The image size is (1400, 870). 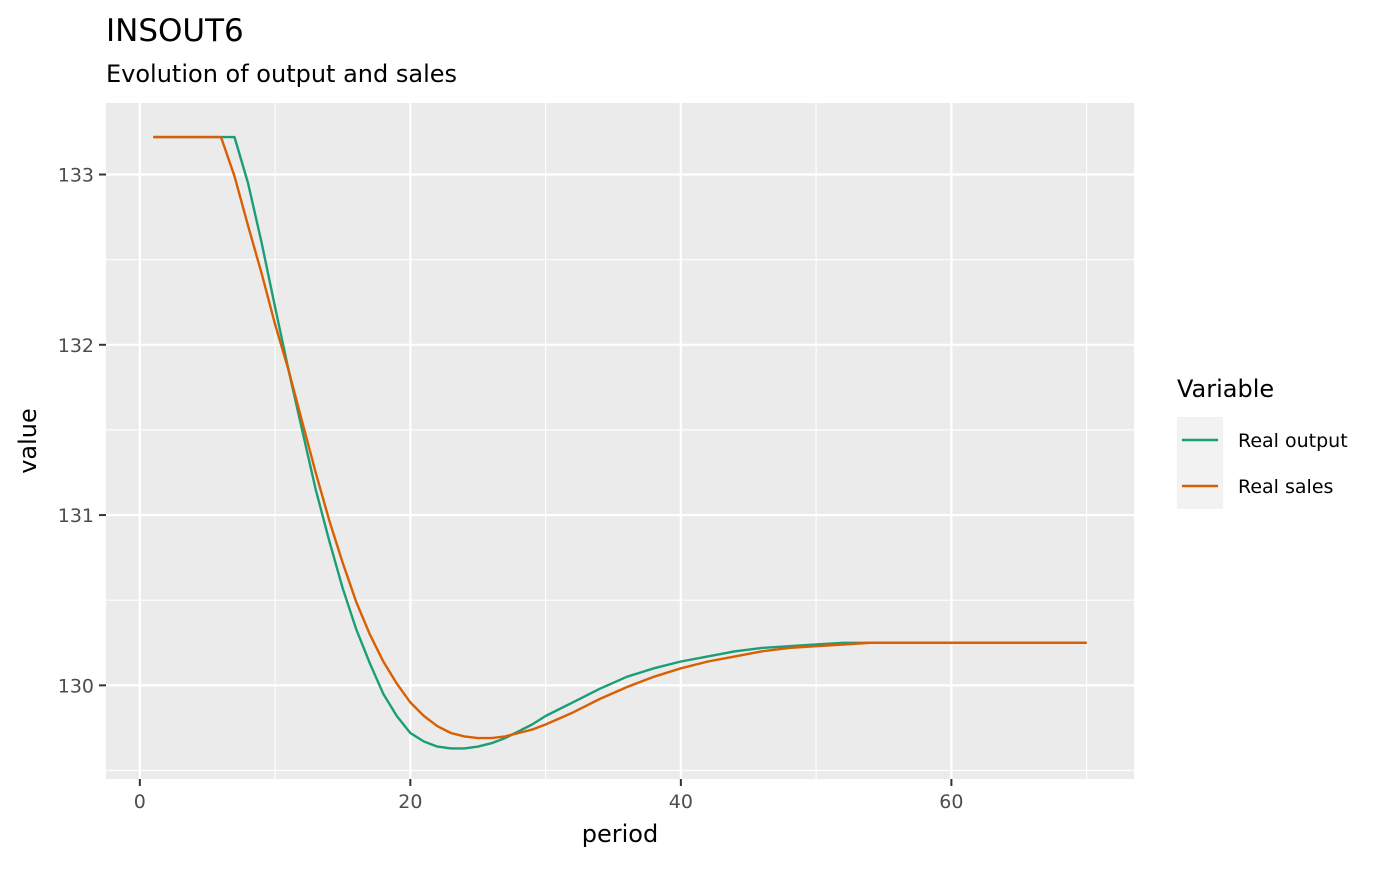 What do you see at coordinates (410, 802) in the screenshot?
I see `x-tick-label: 20` at bounding box center [410, 802].